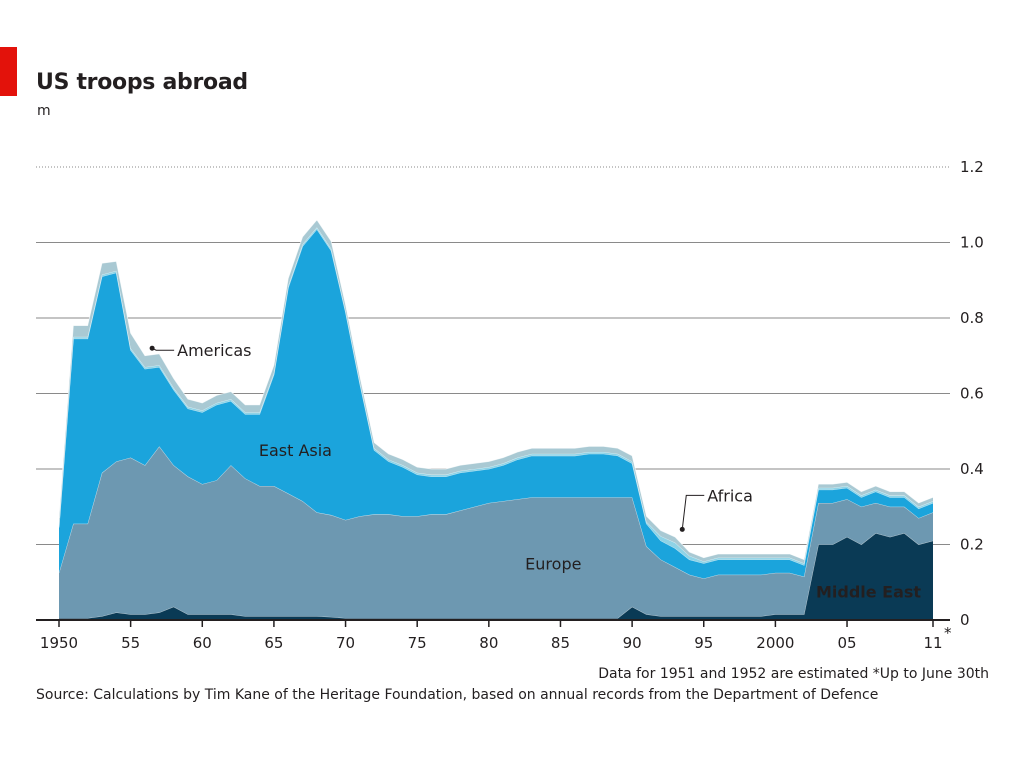  Describe the element at coordinates (972, 394) in the screenshot. I see `y-tick-label: 0.6` at that location.